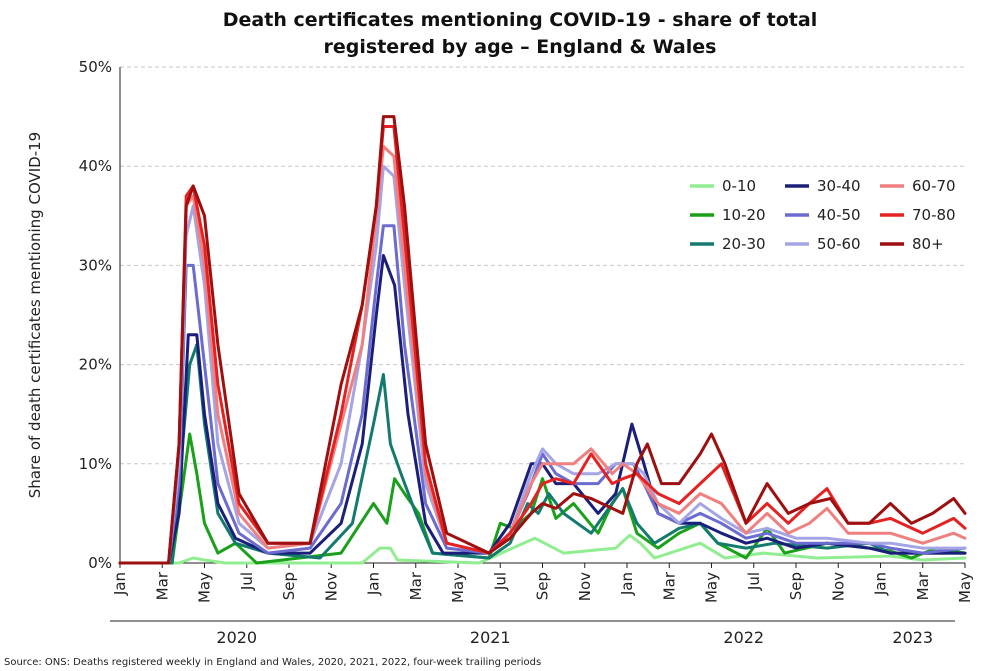 This screenshot has height=671, width=988. I want to click on year-label: 2020, so click(236, 637).